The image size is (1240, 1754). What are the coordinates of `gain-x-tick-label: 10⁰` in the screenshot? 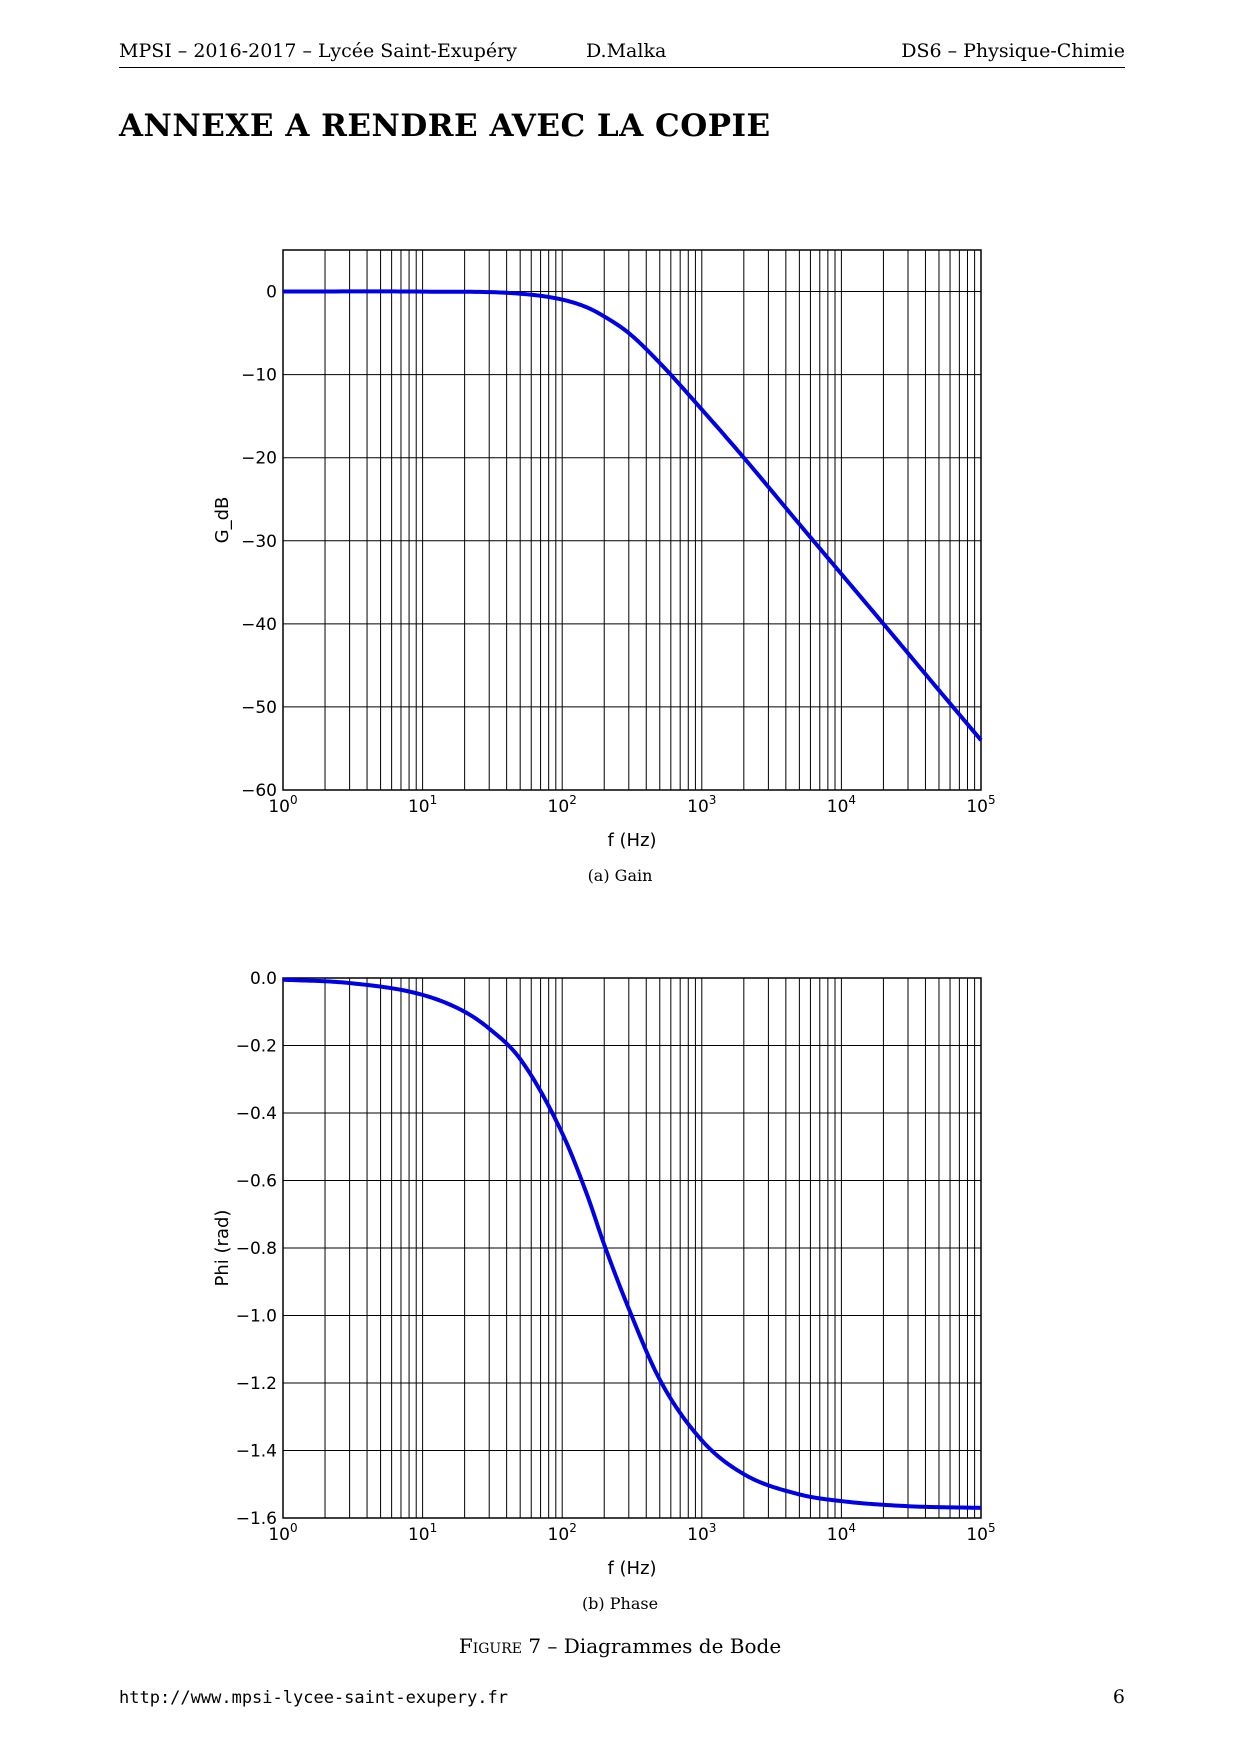 It's located at (282, 805).